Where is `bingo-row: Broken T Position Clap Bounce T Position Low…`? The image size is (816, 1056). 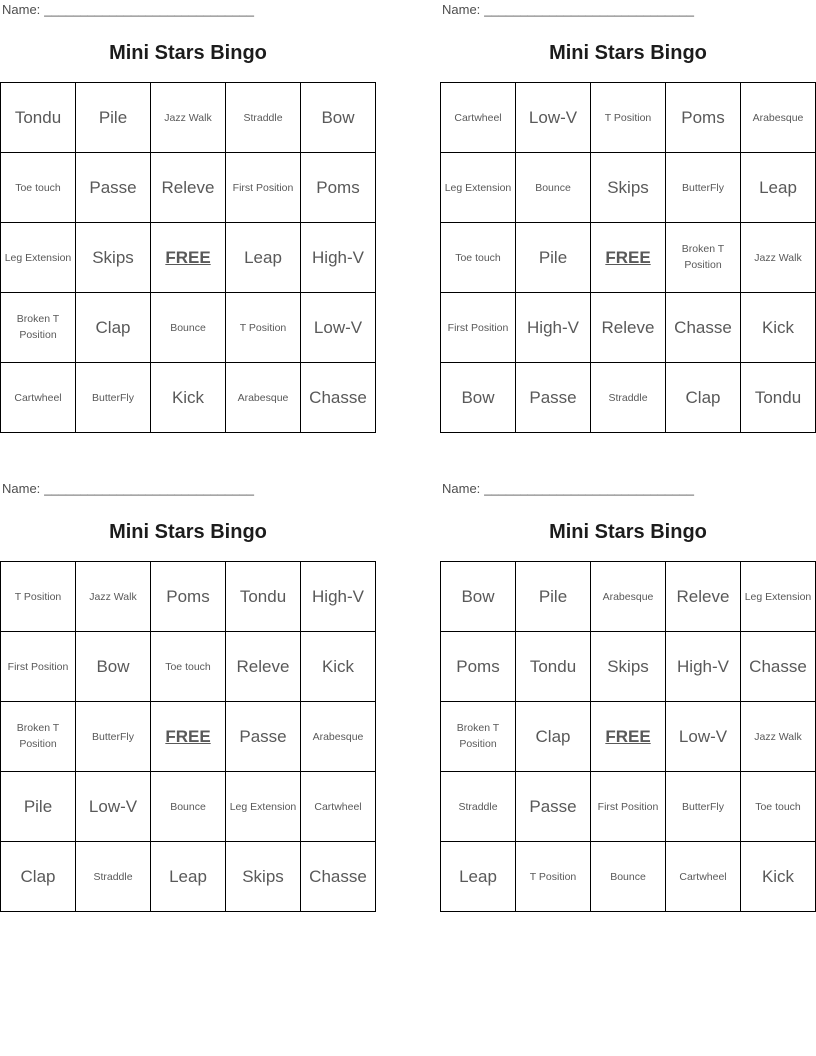
bingo-row: Broken T Position Clap Bounce T Position Low… is located at coordinates (188, 327).